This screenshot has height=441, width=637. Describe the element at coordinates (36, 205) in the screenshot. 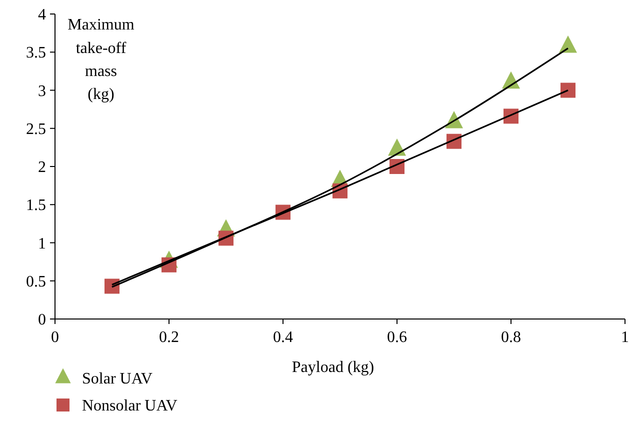

I see `y-tick-label: 1.5` at that location.